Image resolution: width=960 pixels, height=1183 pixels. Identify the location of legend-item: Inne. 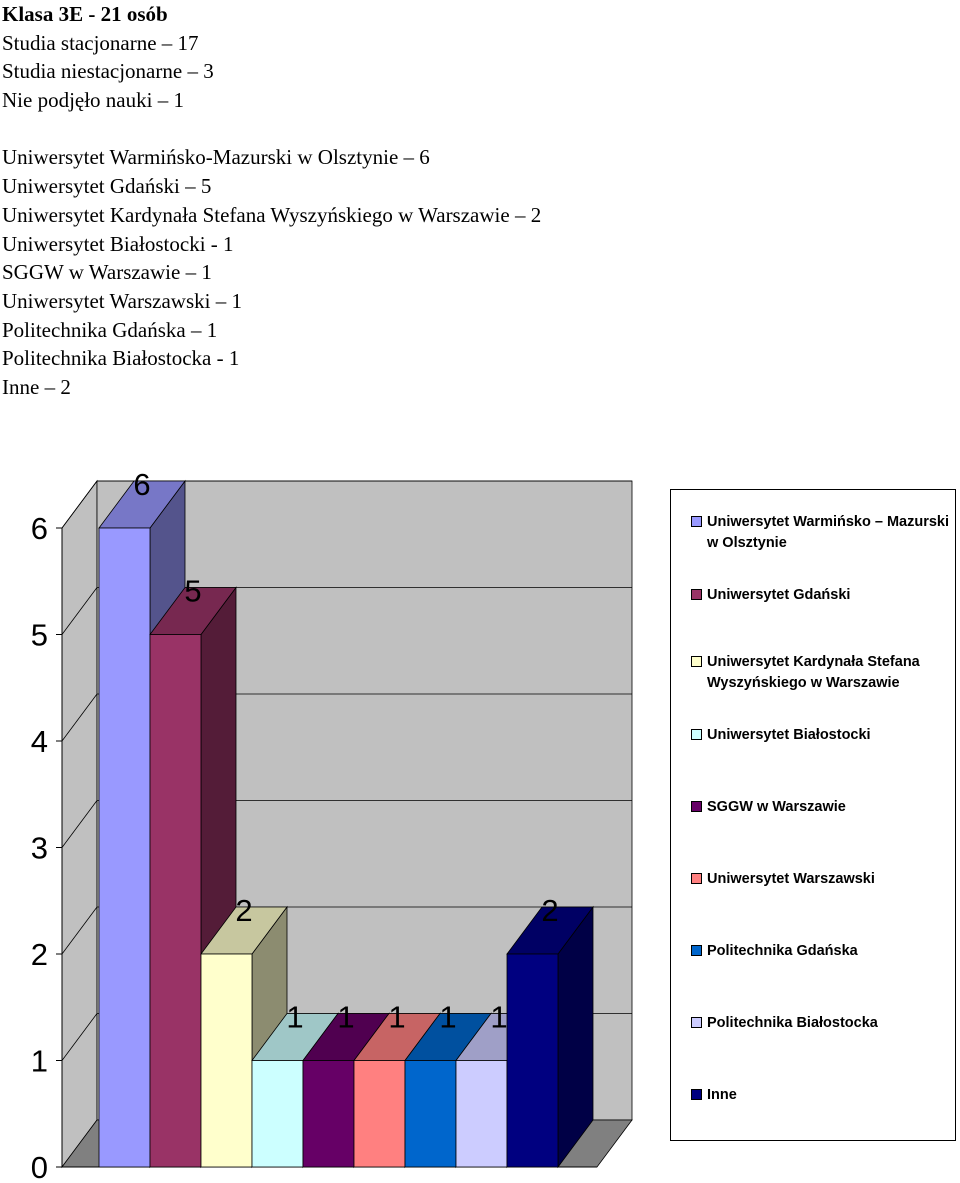
(822, 1095).